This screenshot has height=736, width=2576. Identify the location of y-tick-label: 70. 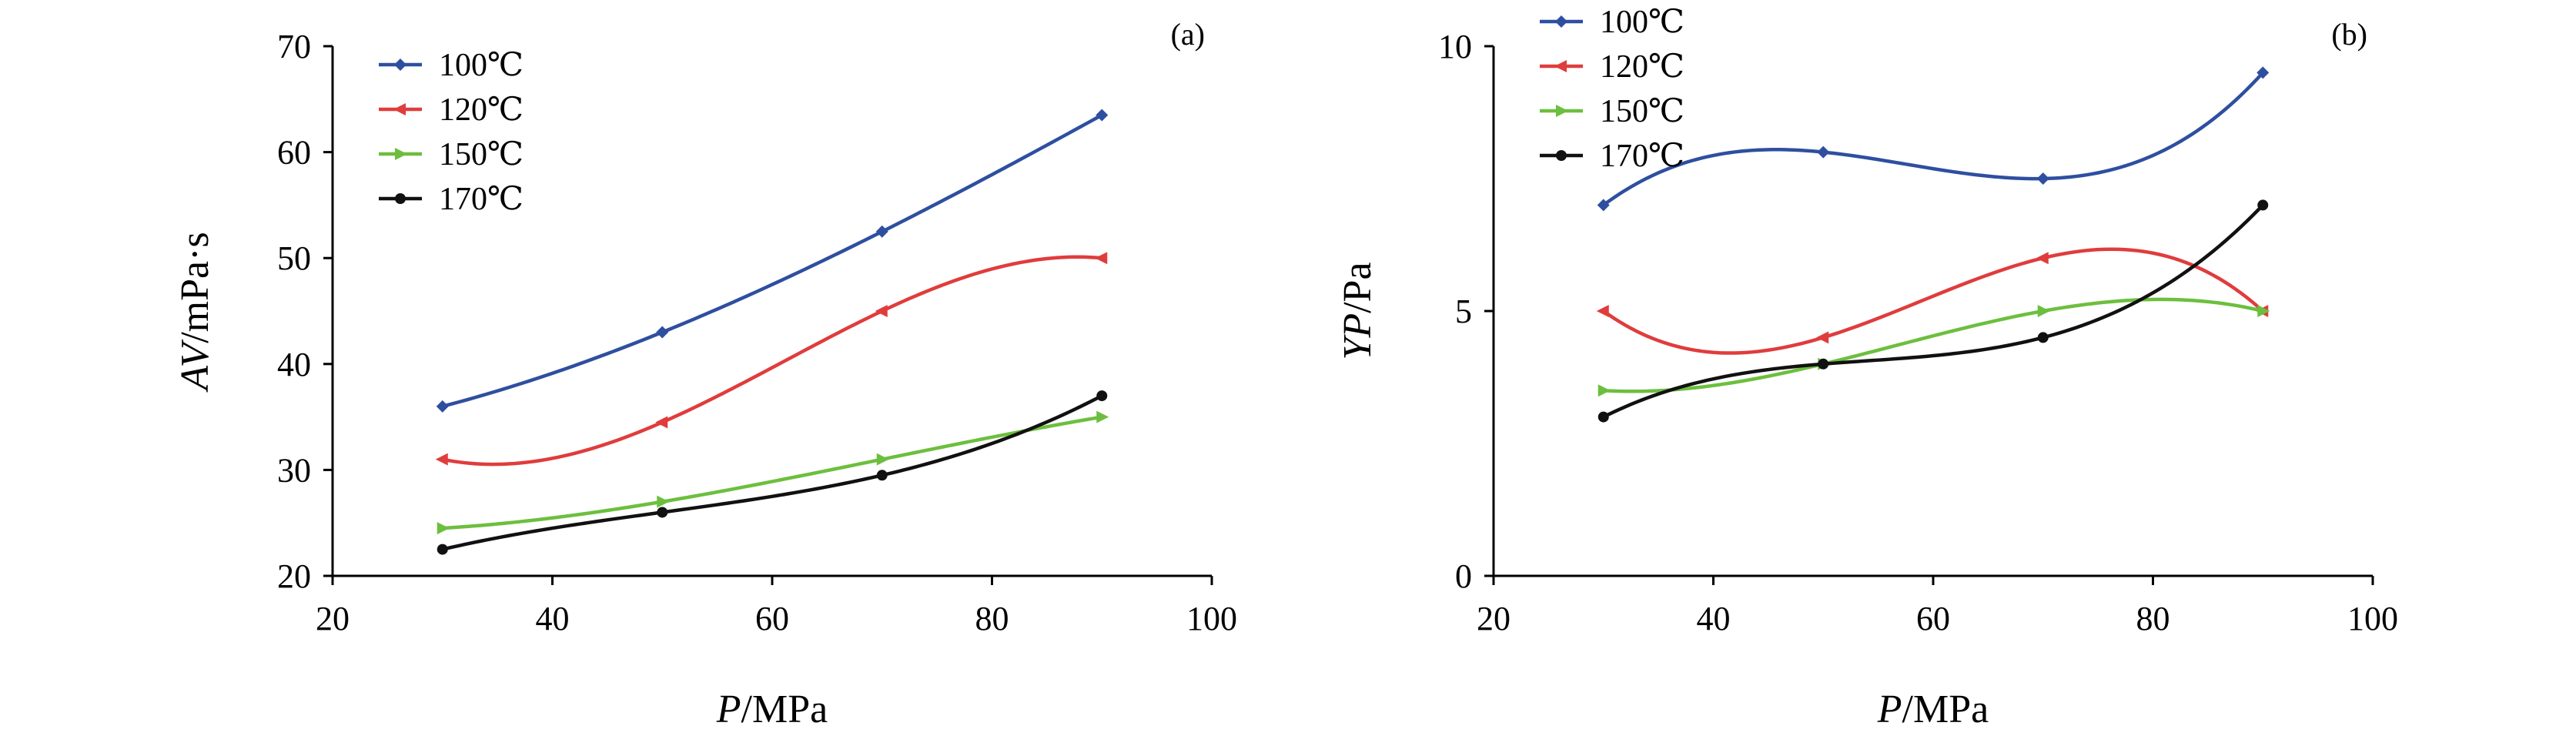
(294, 46).